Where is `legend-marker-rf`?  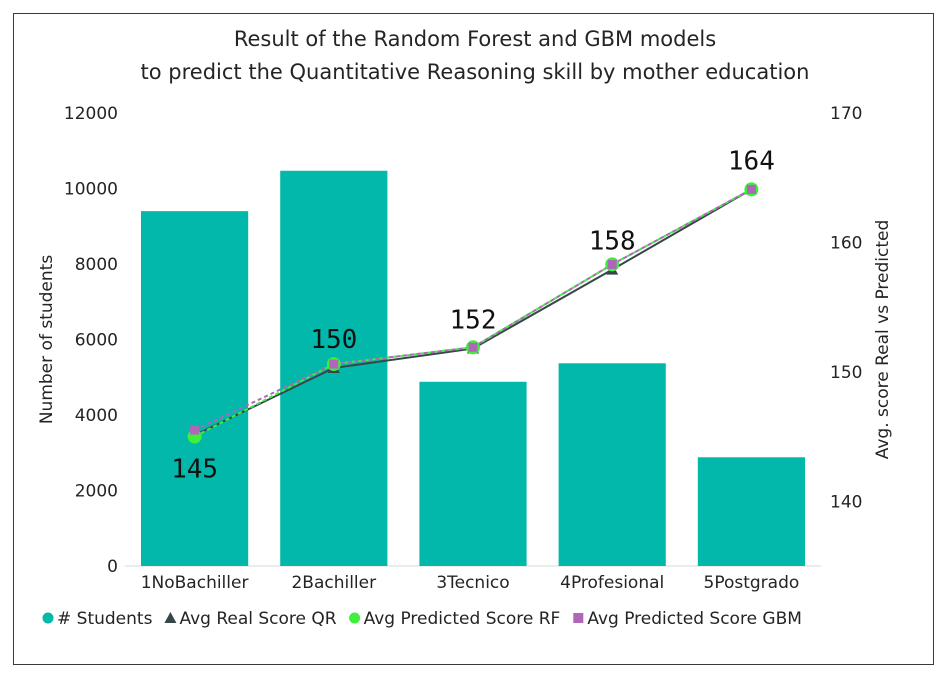 legend-marker-rf is located at coordinates (355, 618).